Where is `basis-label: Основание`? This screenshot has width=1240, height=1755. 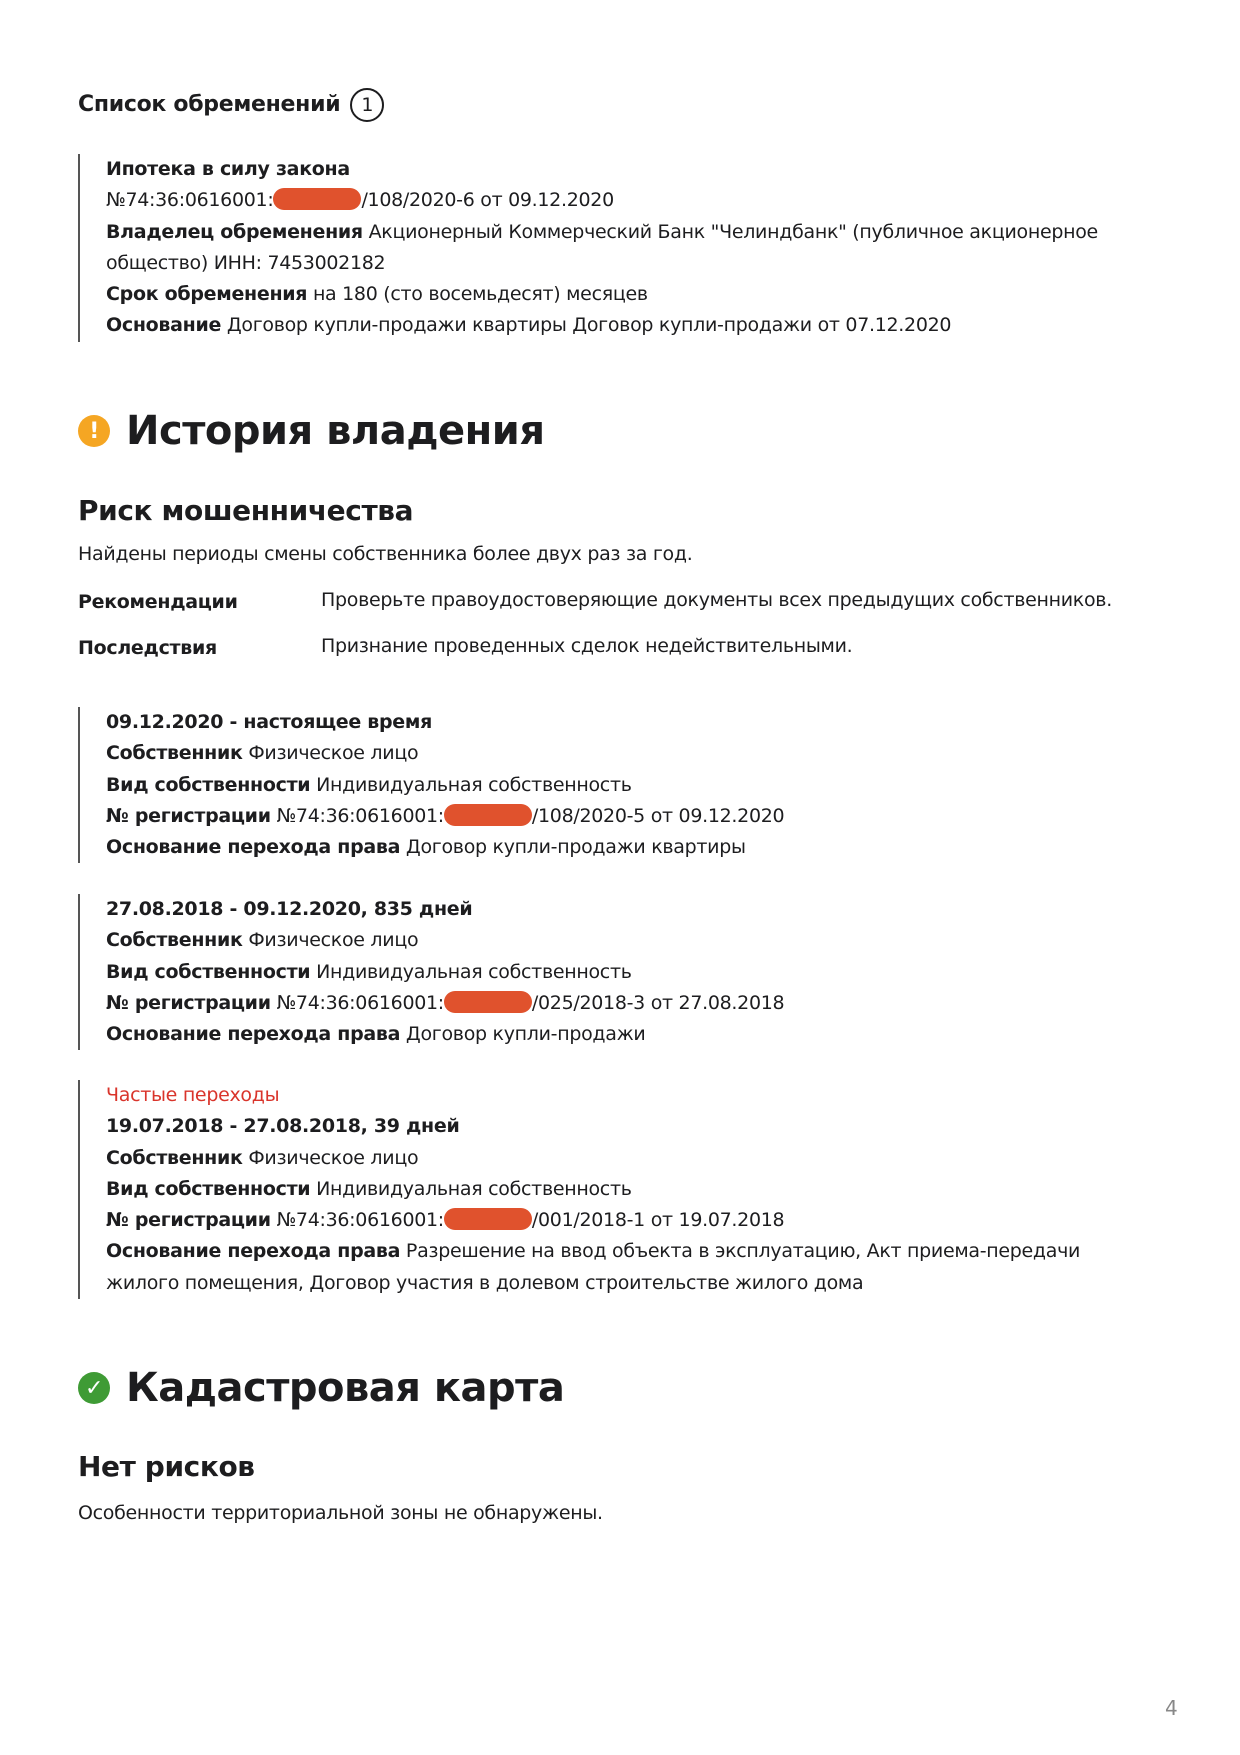 basis-label: Основание is located at coordinates (164, 325).